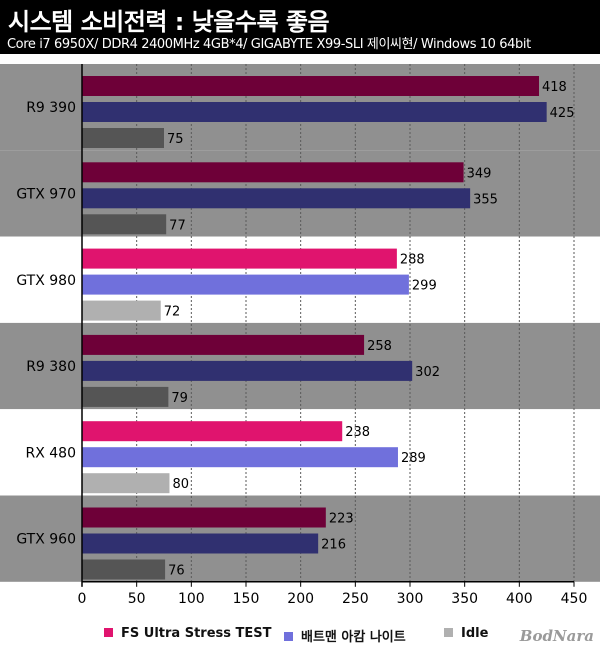 The width and height of the screenshot is (600, 650). Describe the element at coordinates (333, 545) in the screenshot. I see `bar-value-label: 216` at that location.